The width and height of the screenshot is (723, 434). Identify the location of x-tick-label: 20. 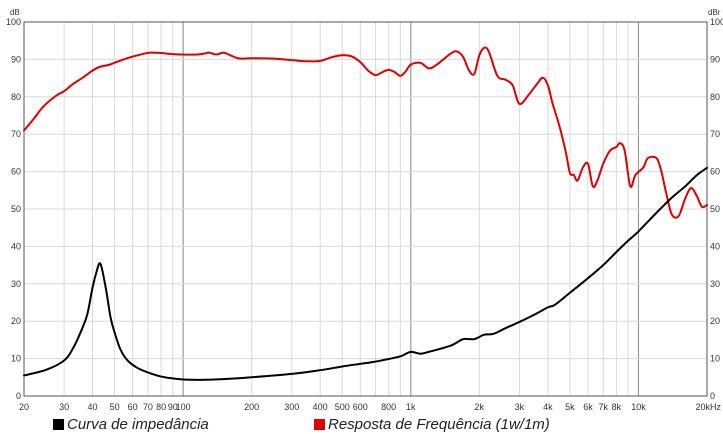
(24, 407).